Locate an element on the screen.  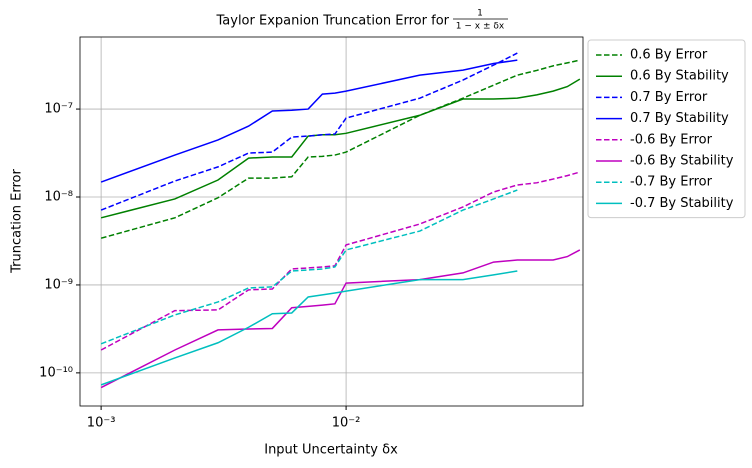
y-tick-label: 10⁻⁹ is located at coordinates (58, 284).